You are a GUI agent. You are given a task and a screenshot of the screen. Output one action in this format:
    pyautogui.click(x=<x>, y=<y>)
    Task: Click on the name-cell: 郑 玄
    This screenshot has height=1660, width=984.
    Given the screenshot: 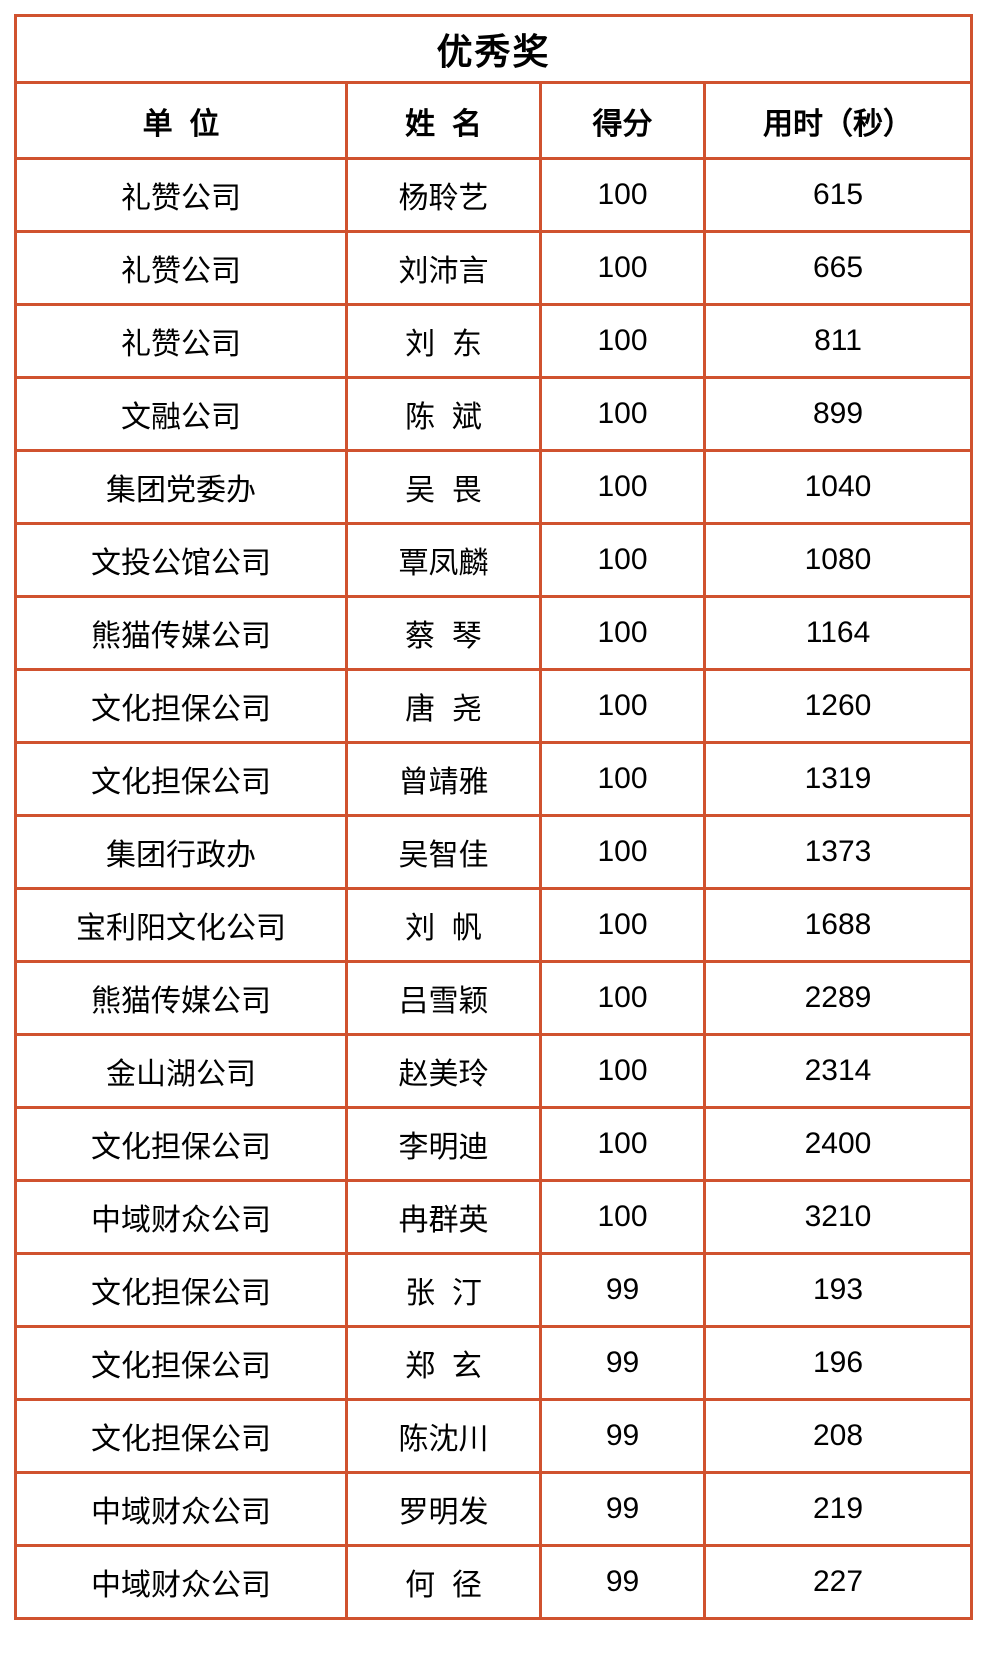 What is the action you would take?
    pyautogui.click(x=443, y=1363)
    